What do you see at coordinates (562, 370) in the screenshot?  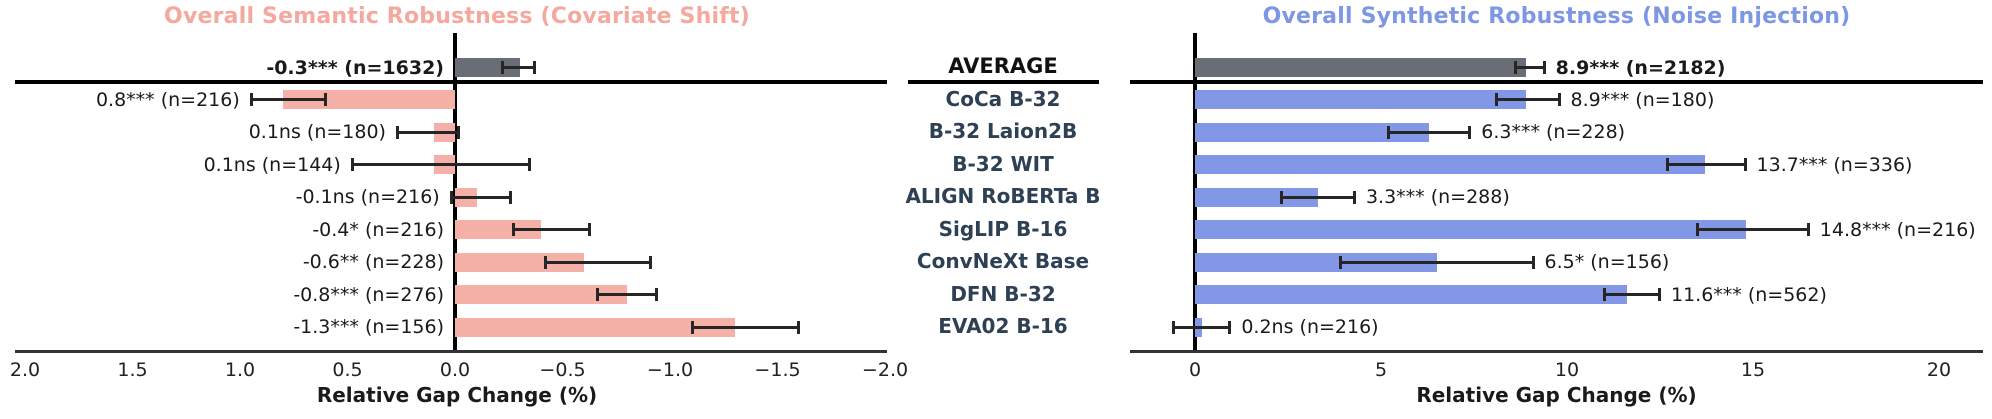 I see `x-tick-label: −0.5` at bounding box center [562, 370].